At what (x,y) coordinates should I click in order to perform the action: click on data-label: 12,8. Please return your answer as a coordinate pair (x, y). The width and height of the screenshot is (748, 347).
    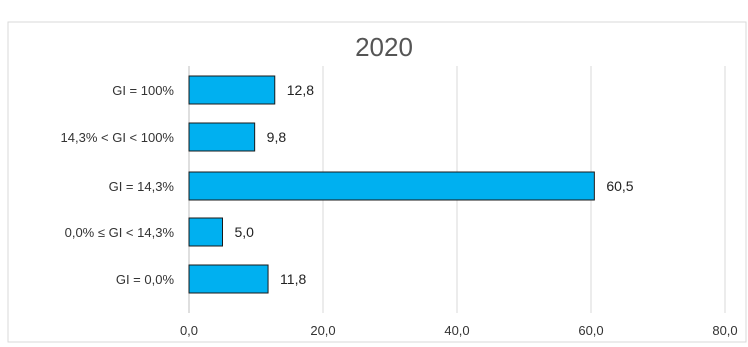
    Looking at the image, I should click on (300, 90).